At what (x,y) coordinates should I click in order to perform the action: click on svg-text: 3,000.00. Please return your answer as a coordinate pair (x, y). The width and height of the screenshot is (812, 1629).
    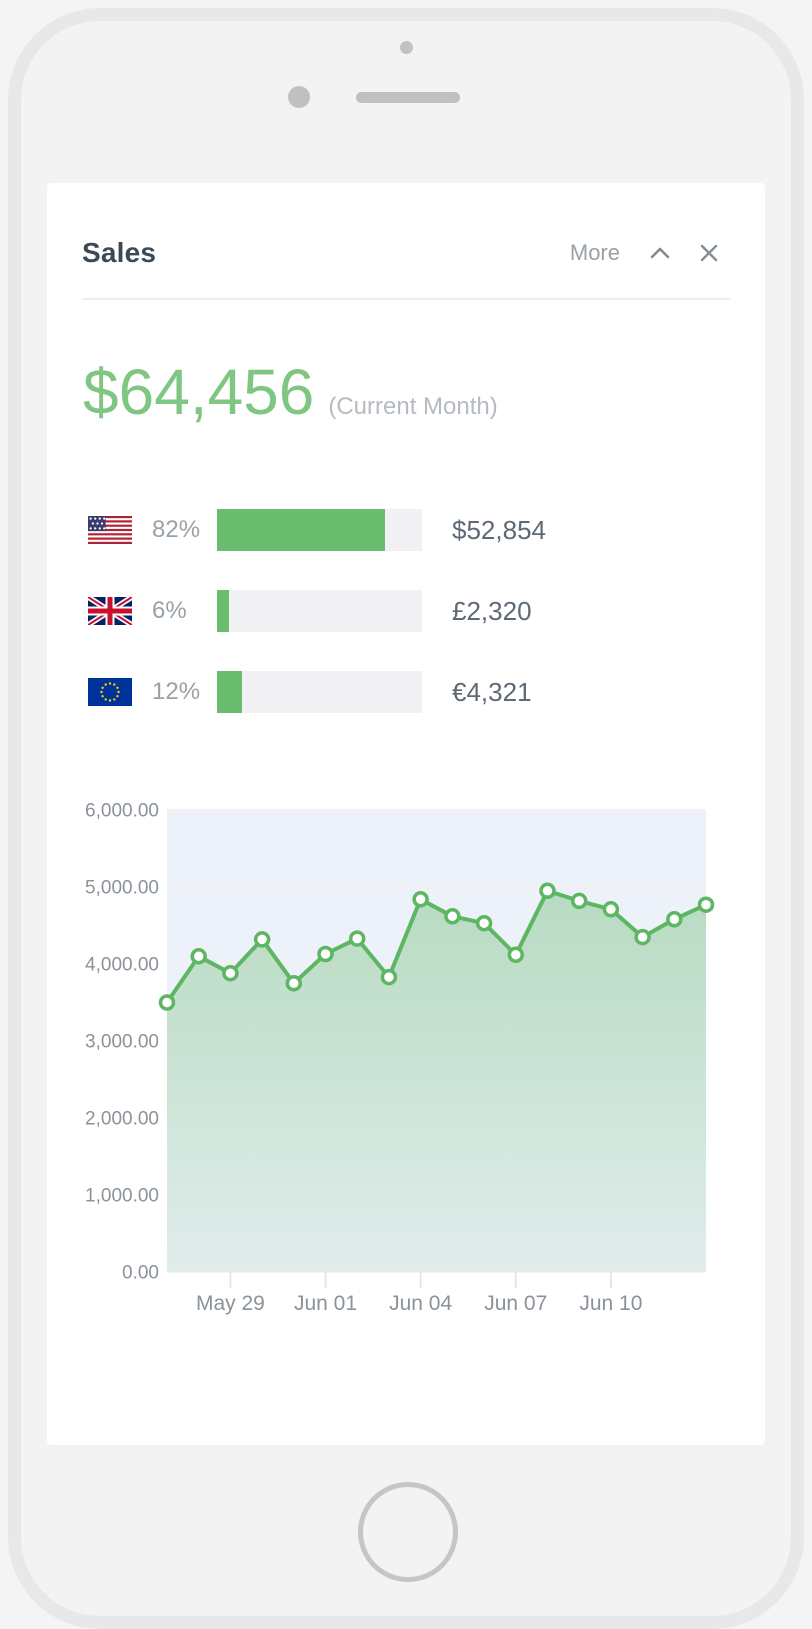
    Looking at the image, I should click on (122, 1042).